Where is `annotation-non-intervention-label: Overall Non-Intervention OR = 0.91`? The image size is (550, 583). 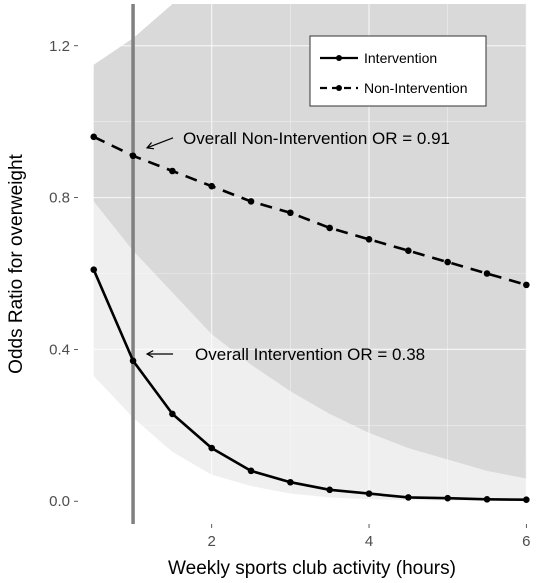
annotation-non-intervention-label: Overall Non-Intervention OR = 0.91 is located at coordinates (316, 138).